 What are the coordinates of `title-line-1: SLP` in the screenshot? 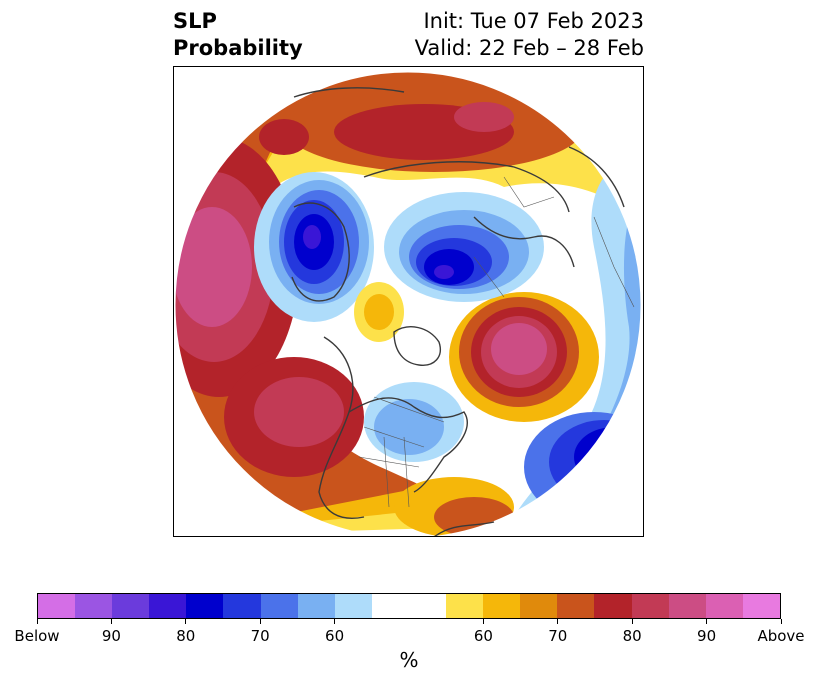 It's located at (195, 21).